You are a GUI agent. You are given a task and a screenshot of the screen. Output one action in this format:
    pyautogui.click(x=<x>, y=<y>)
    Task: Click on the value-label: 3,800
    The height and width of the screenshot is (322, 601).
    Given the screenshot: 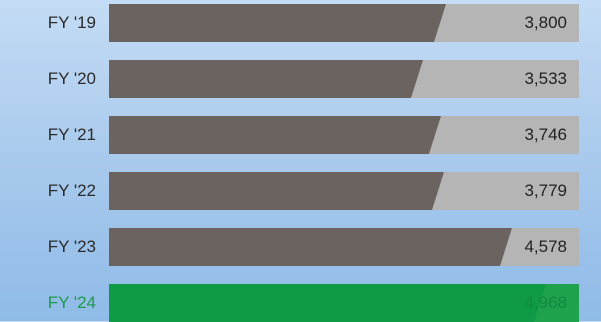 What is the action you would take?
    pyautogui.click(x=545, y=22)
    